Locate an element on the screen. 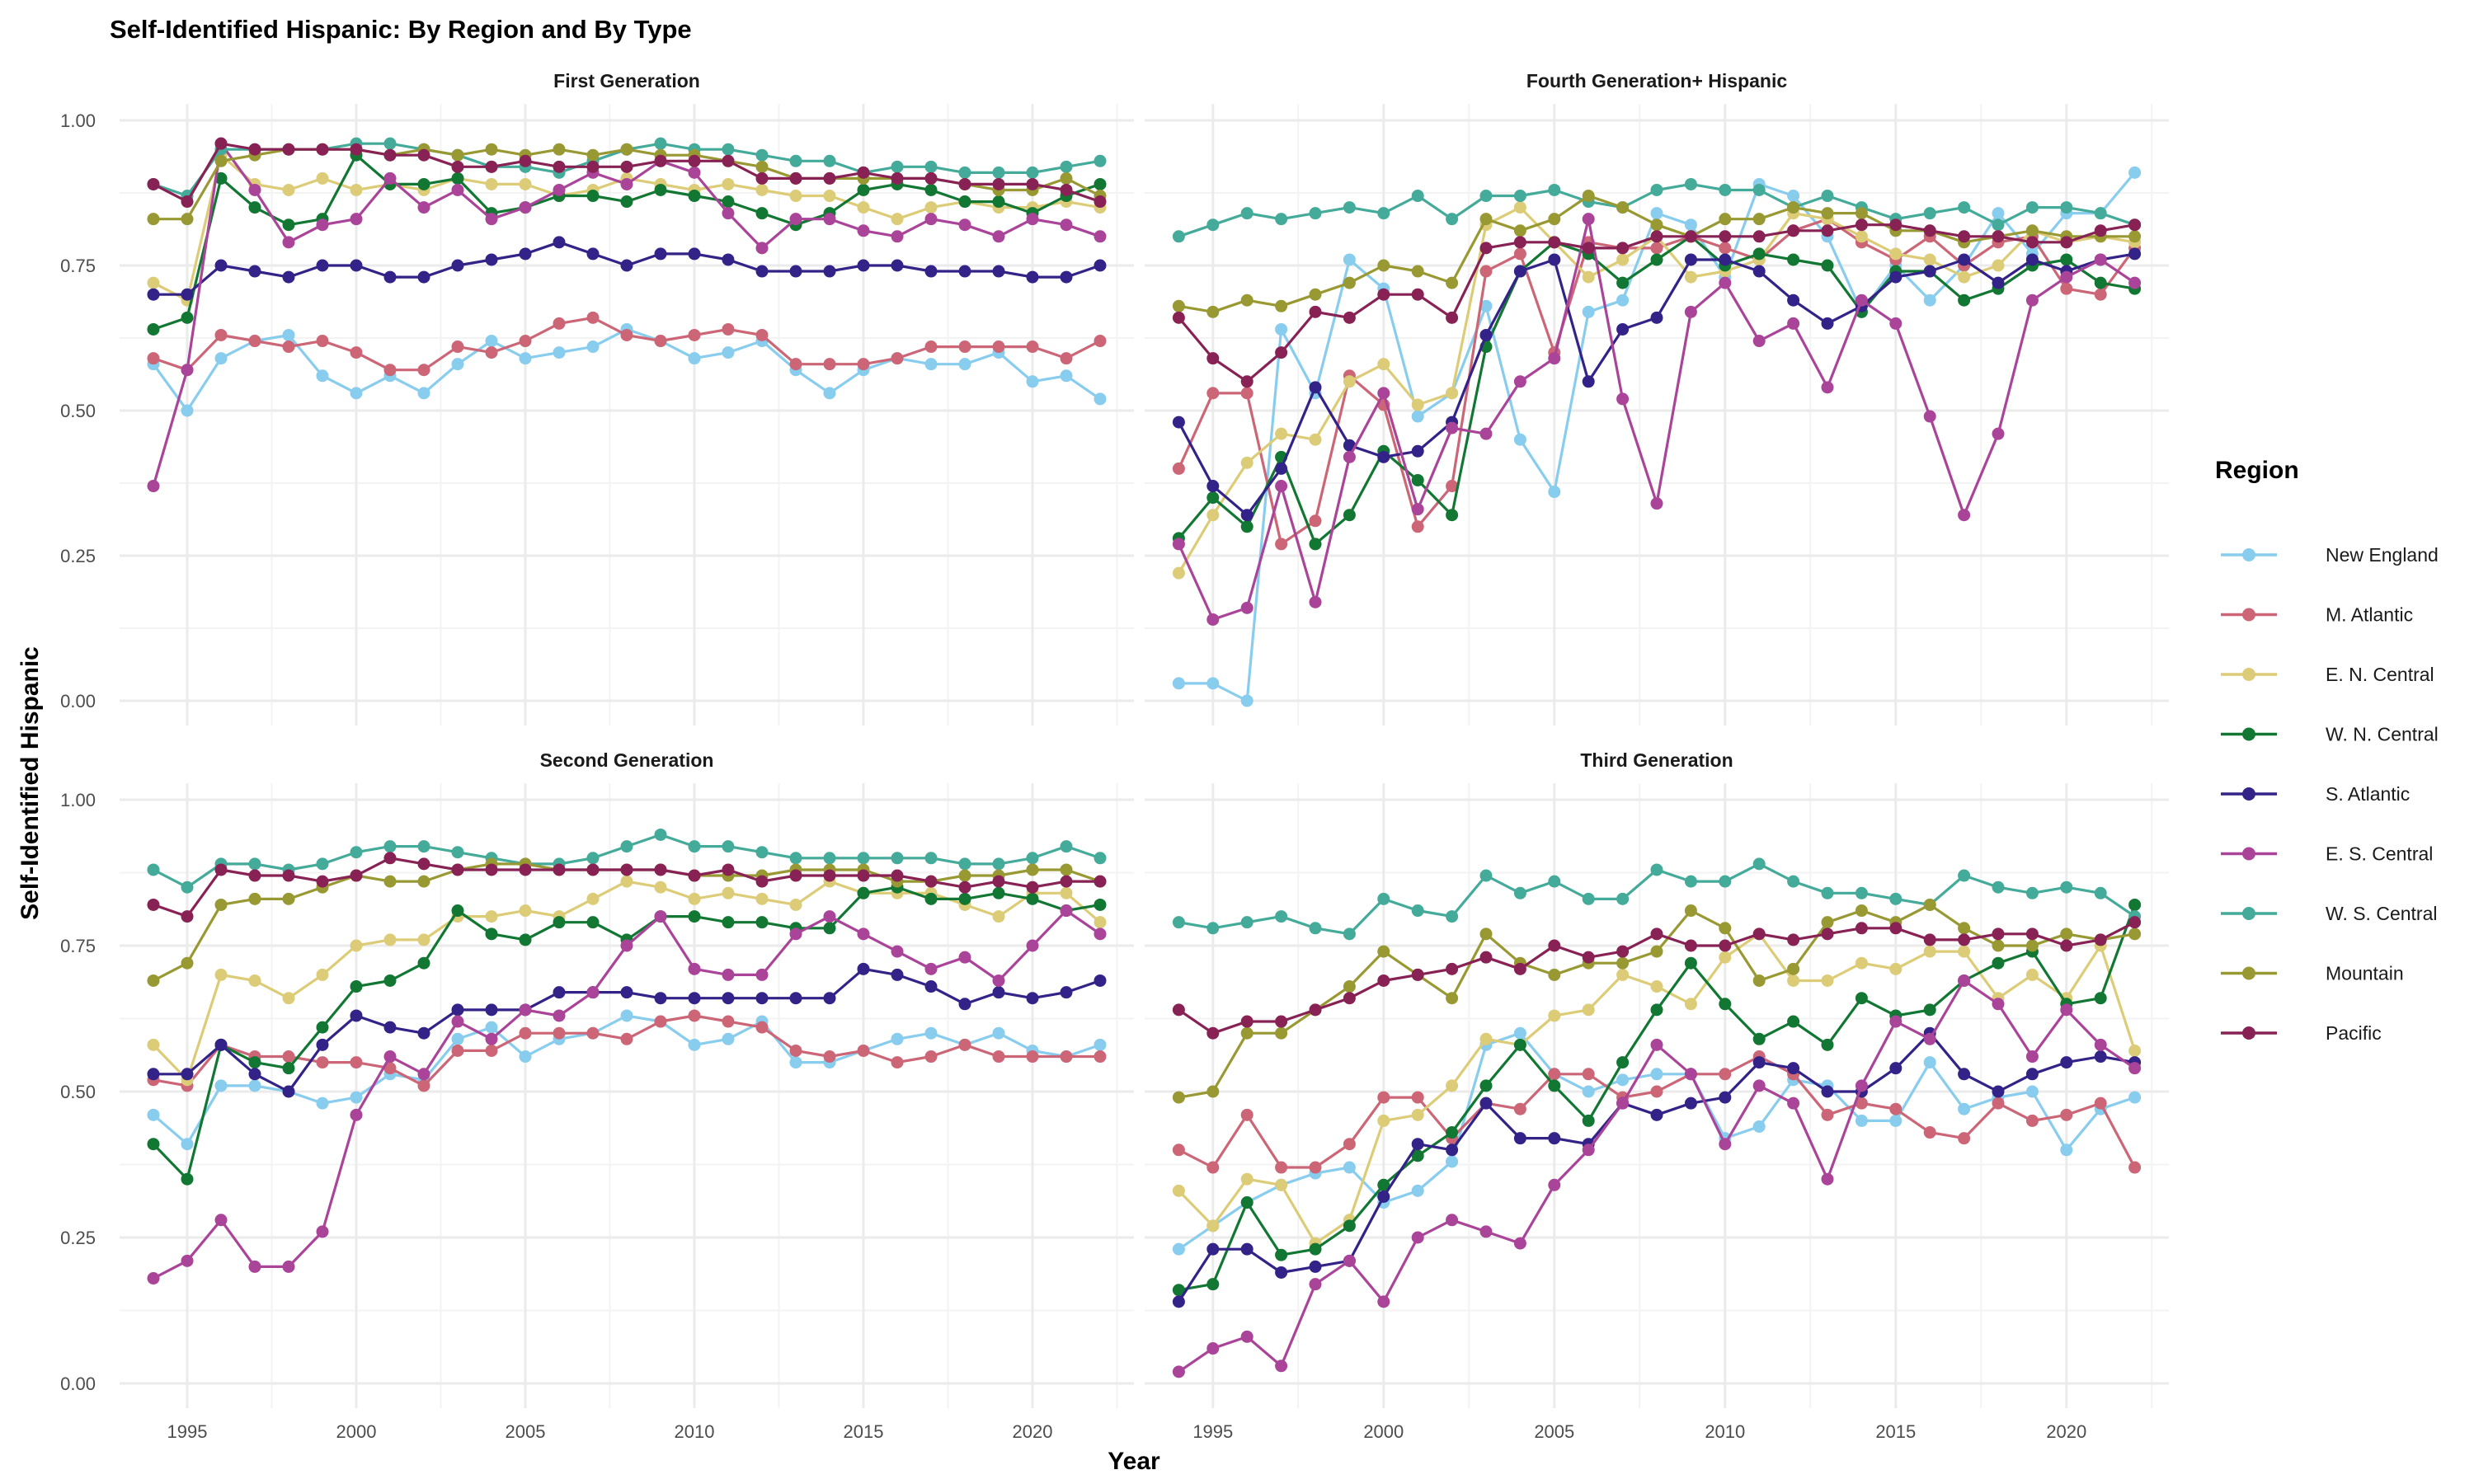  x-tick-label: 2010 is located at coordinates (1725, 1431).